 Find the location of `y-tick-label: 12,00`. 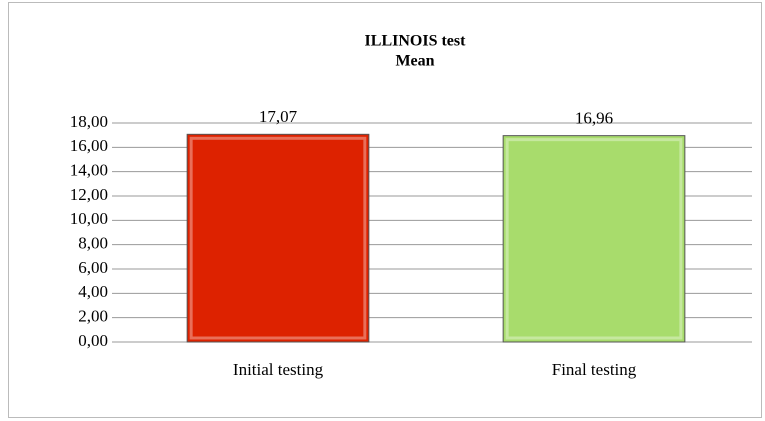

y-tick-label: 12,00 is located at coordinates (89, 194).